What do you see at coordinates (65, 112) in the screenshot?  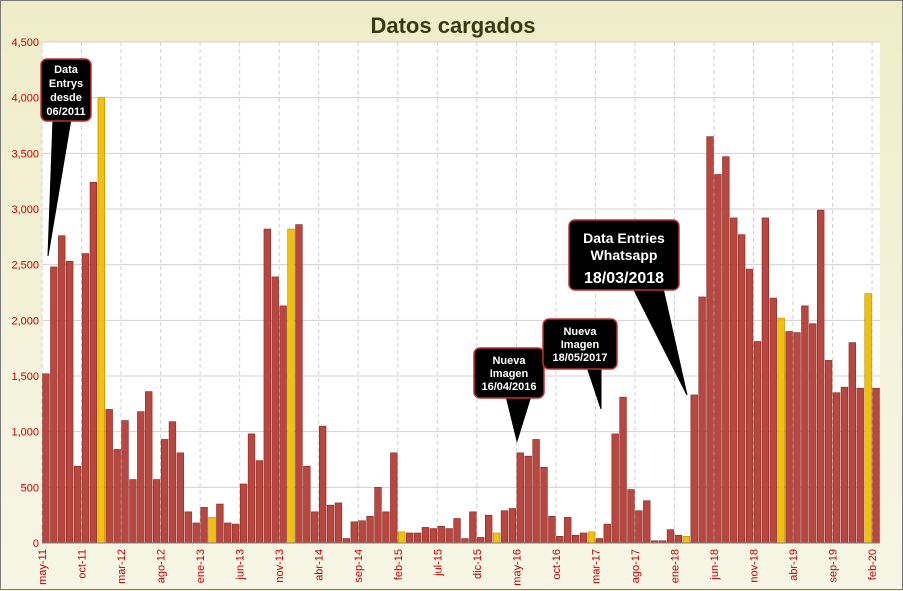 I see `callout-text: 06/2011` at bounding box center [65, 112].